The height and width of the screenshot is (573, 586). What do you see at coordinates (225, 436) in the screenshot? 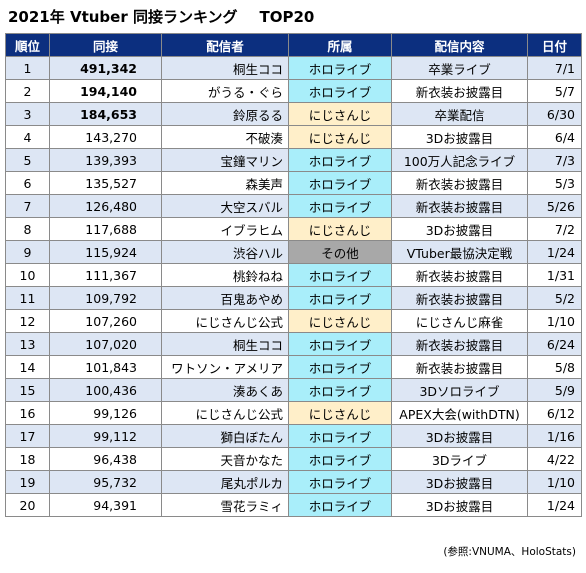
I see `streamer-cell: 獅白ぼたん` at bounding box center [225, 436].